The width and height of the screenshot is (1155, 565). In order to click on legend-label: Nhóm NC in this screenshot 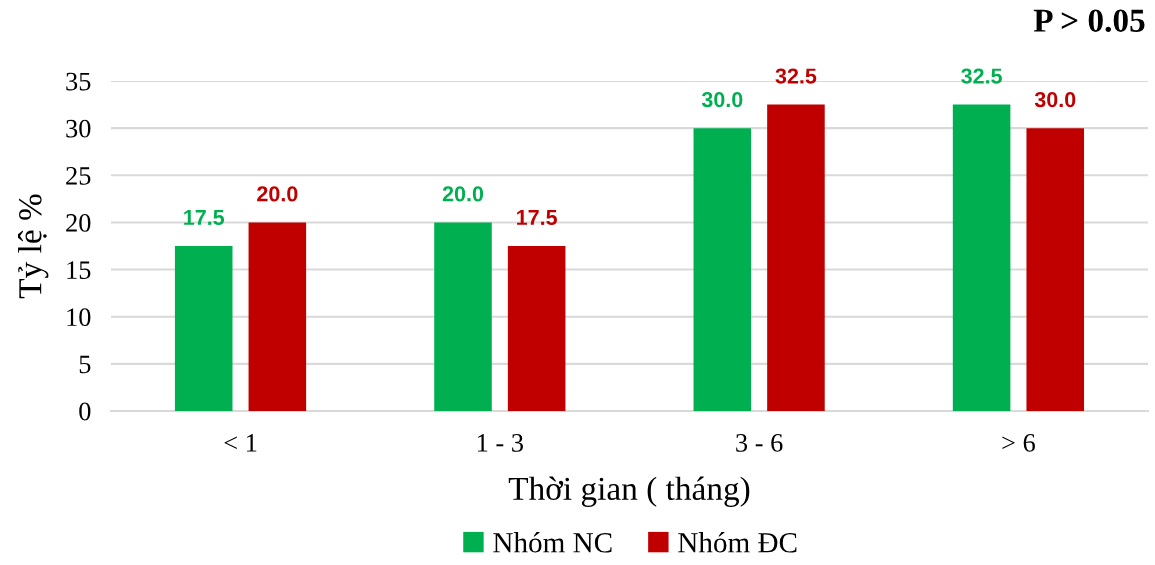, I will do `click(552, 542)`.